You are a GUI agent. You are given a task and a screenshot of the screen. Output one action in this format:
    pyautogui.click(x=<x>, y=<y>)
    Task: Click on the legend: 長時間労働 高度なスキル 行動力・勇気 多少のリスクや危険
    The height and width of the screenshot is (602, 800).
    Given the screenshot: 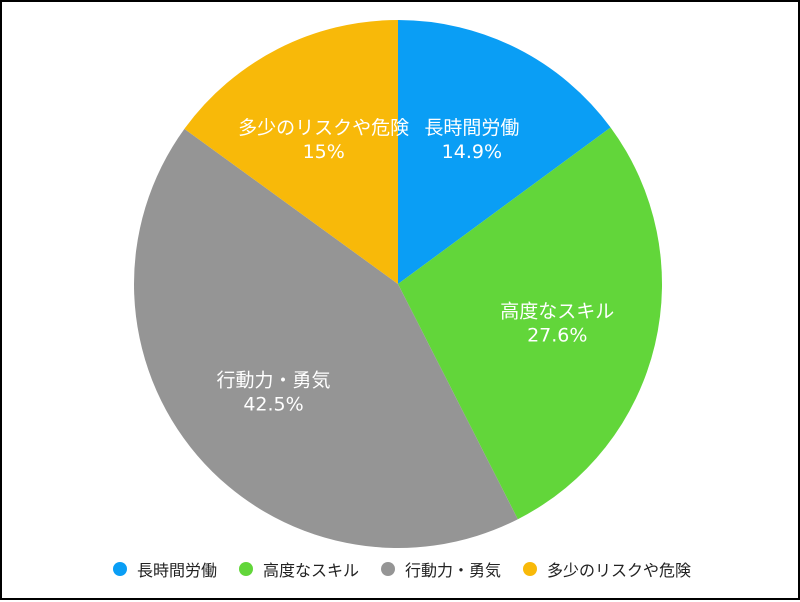 What is the action you would take?
    pyautogui.click(x=401, y=569)
    